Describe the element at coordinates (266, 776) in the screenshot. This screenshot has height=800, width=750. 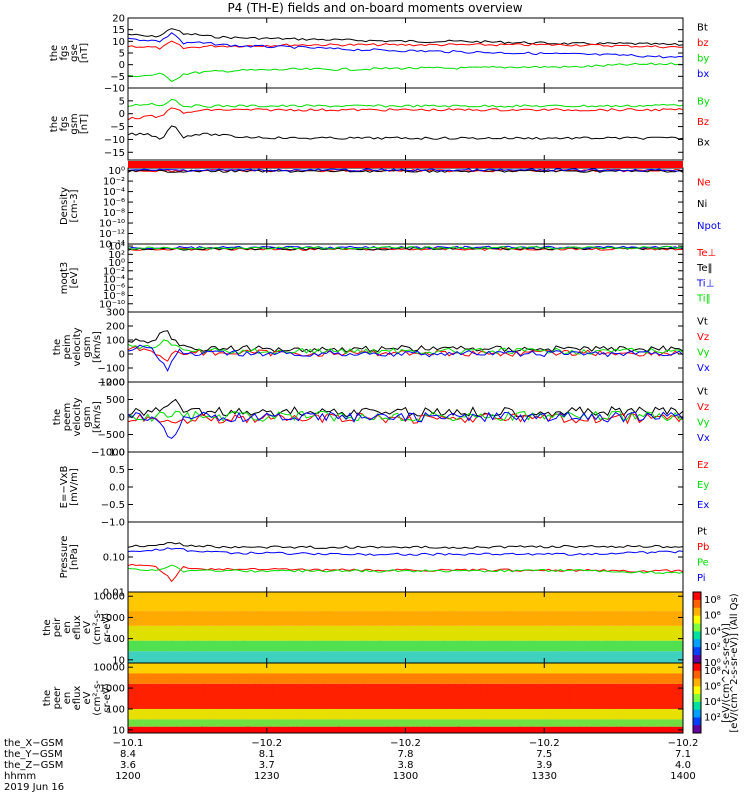
I see `ephemeris-value: 1230` at that location.